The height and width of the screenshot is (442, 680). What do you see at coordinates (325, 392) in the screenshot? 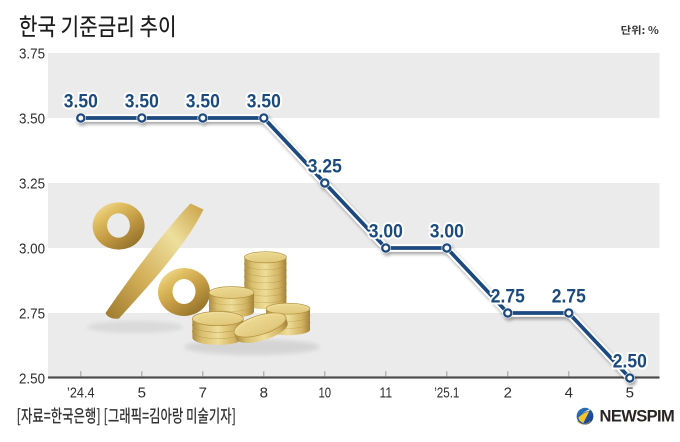
I see `svg-text: 10` at bounding box center [325, 392].